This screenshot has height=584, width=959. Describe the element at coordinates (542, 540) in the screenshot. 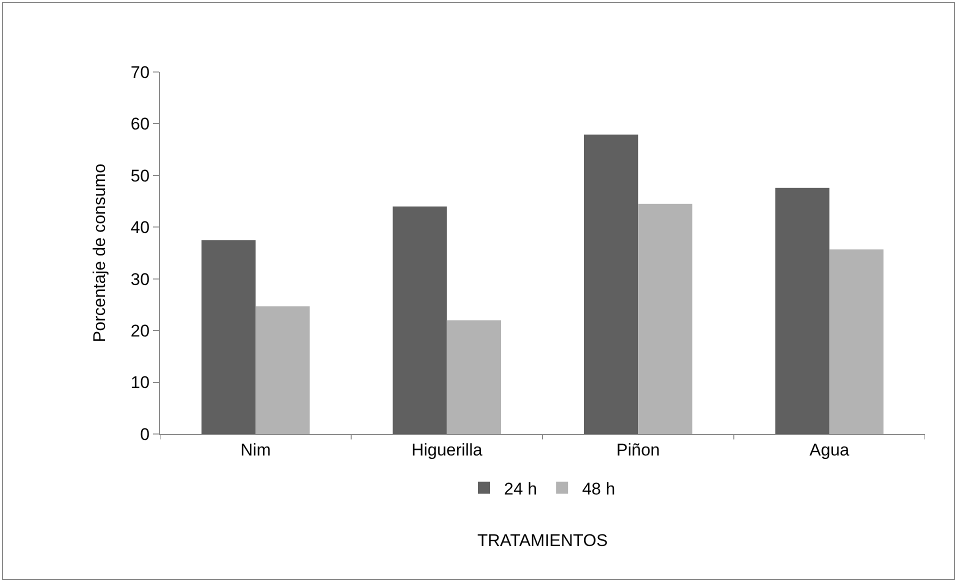

I see `x-axis-title: TRATAMIENTOS` at that location.